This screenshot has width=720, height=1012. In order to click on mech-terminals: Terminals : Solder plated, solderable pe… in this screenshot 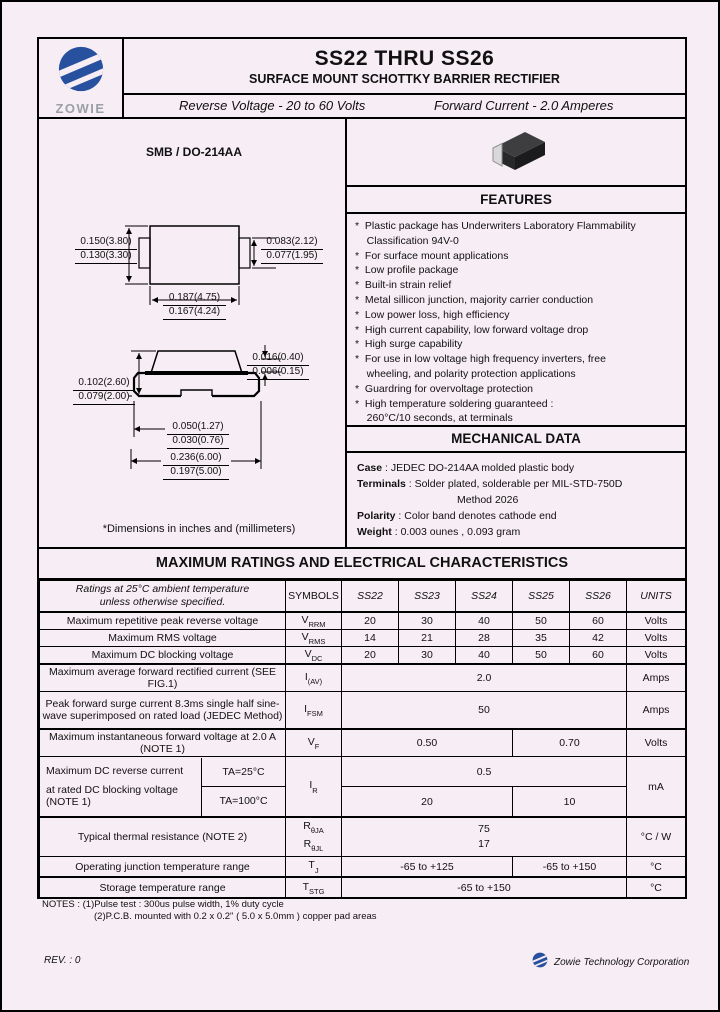, I will do `click(490, 484)`.